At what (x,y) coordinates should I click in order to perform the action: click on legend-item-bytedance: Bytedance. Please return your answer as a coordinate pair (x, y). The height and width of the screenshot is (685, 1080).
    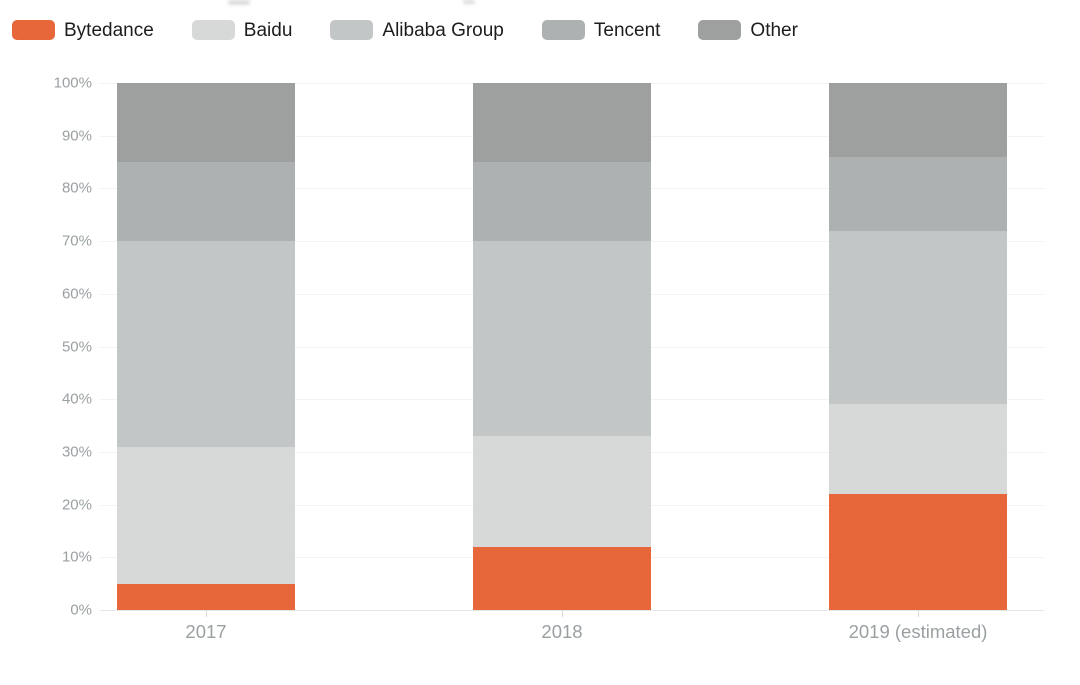
    Looking at the image, I should click on (83, 30).